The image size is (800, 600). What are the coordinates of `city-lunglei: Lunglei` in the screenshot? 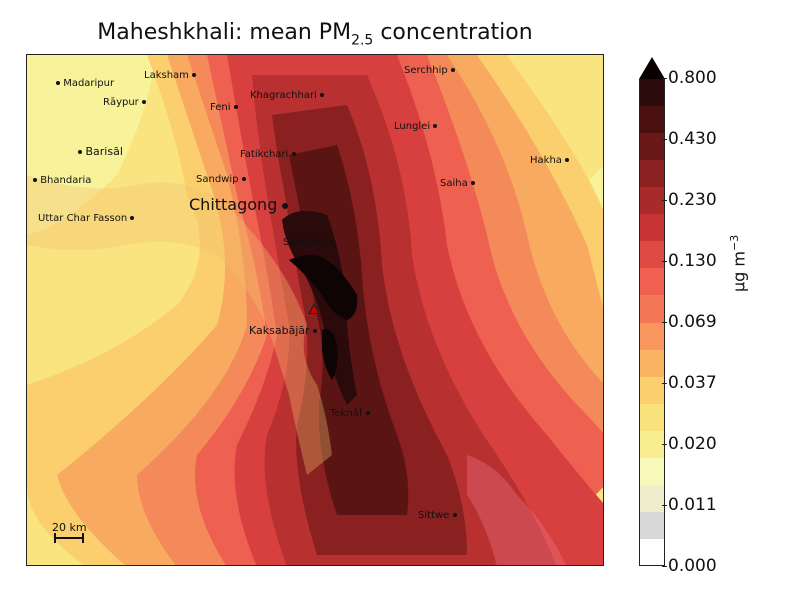 It's located at (416, 127).